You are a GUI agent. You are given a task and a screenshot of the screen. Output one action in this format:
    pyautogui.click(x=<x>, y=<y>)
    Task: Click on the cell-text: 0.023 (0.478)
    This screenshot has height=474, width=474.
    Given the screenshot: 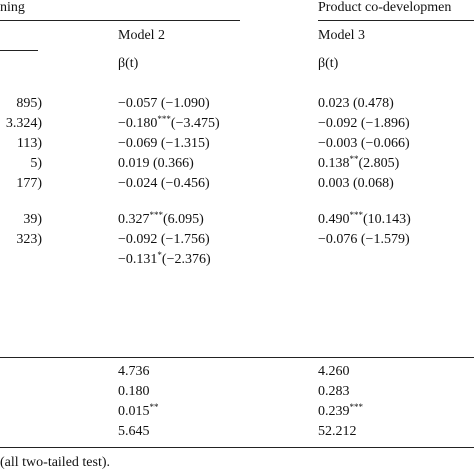 What is the action you would take?
    pyautogui.click(x=356, y=103)
    